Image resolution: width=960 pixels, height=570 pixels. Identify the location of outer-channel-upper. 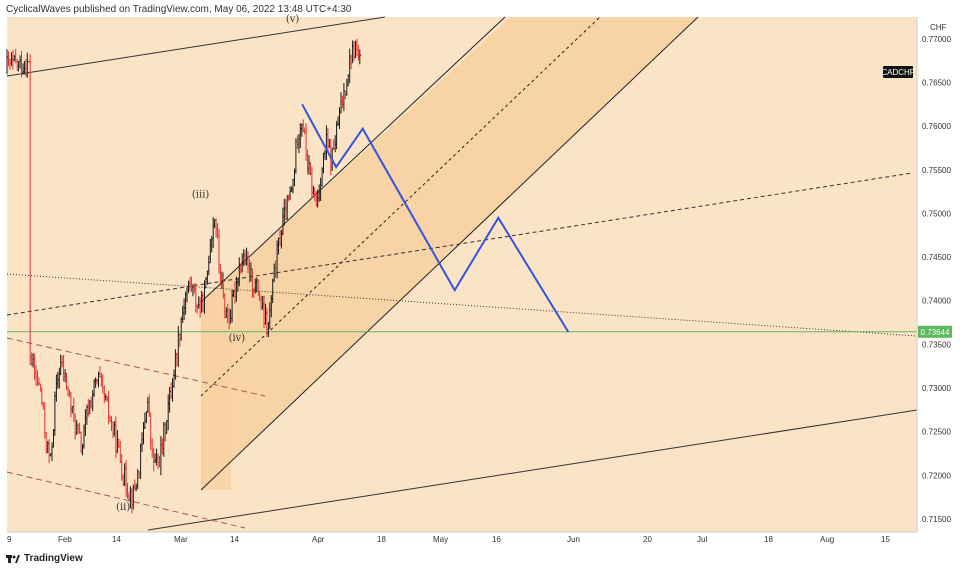
(196, 46).